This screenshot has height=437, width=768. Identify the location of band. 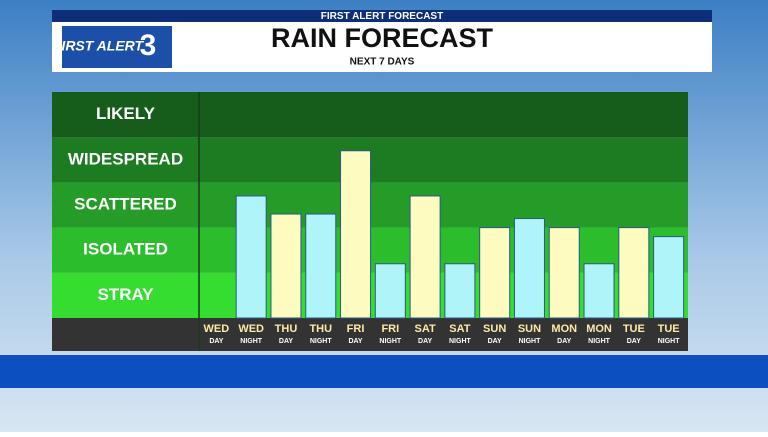
(370, 115).